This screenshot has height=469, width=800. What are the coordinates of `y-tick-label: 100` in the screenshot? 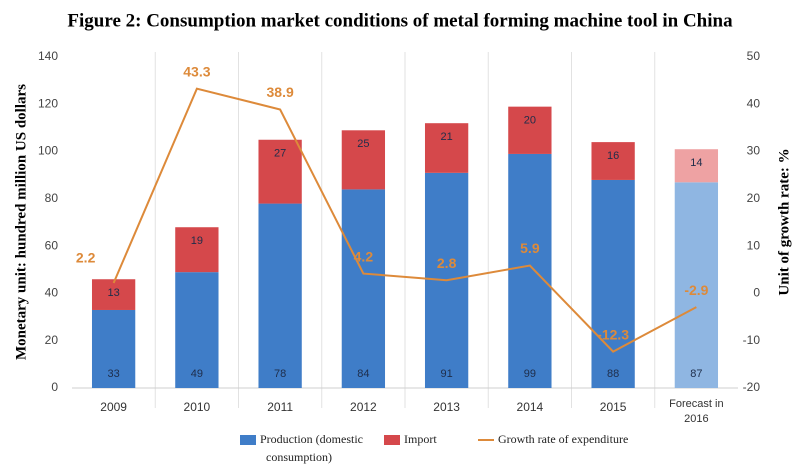 It's located at (48, 151).